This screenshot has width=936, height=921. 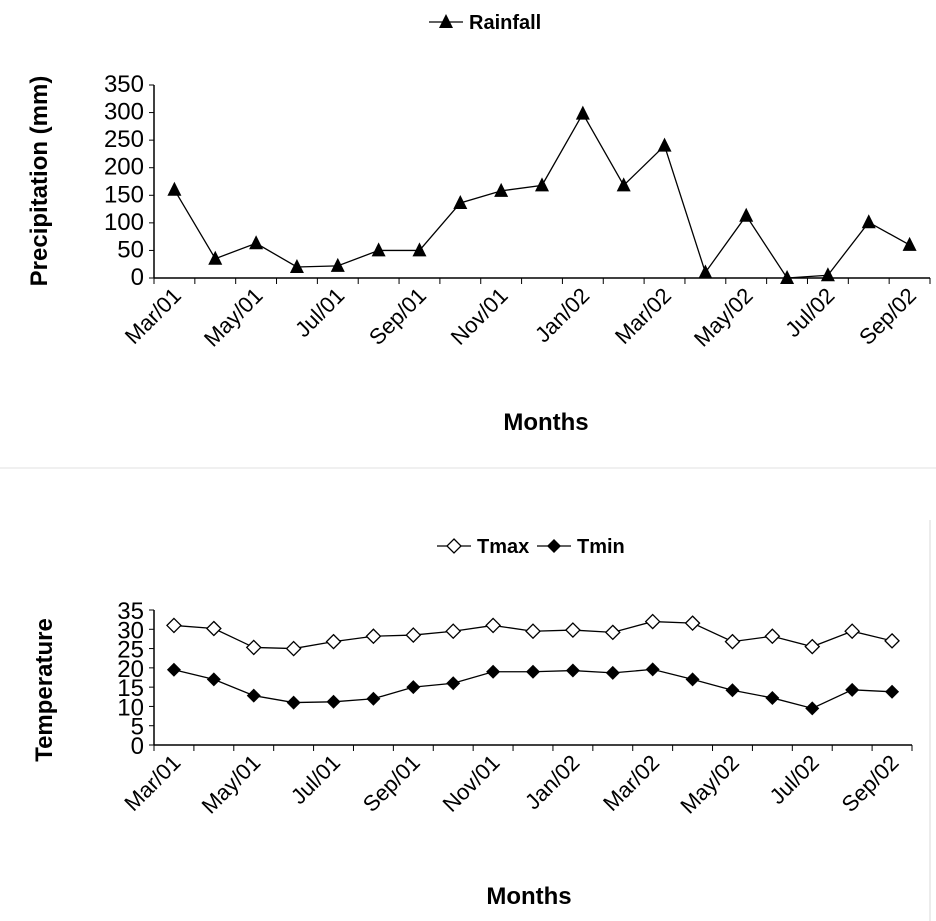 What do you see at coordinates (124, 84) in the screenshot?
I see `y-tick-label: 350` at bounding box center [124, 84].